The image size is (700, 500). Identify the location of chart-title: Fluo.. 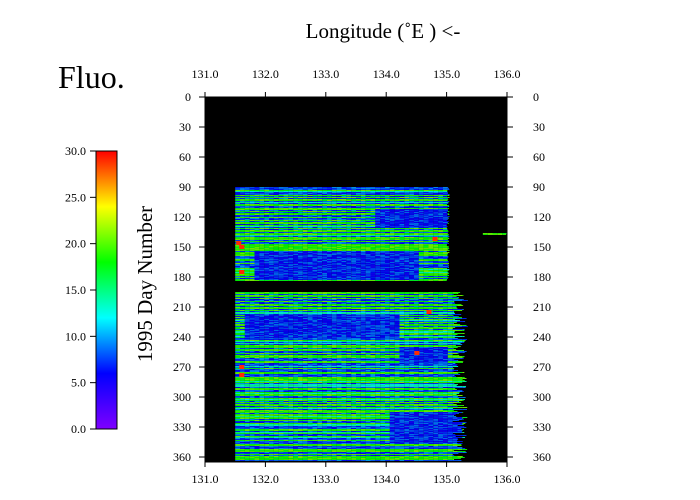
(91, 77).